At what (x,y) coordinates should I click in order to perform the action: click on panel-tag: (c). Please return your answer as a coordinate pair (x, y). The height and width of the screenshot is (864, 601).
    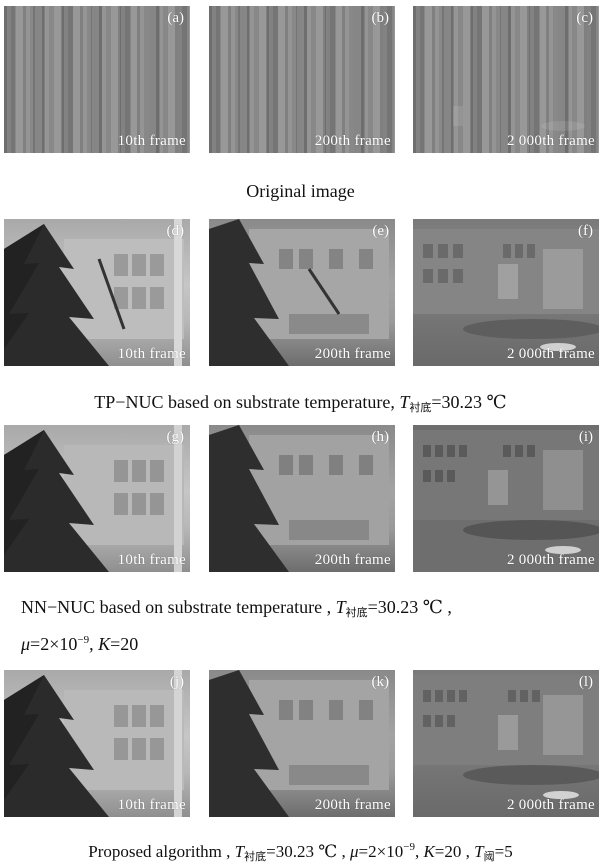
    Looking at the image, I should click on (584, 18).